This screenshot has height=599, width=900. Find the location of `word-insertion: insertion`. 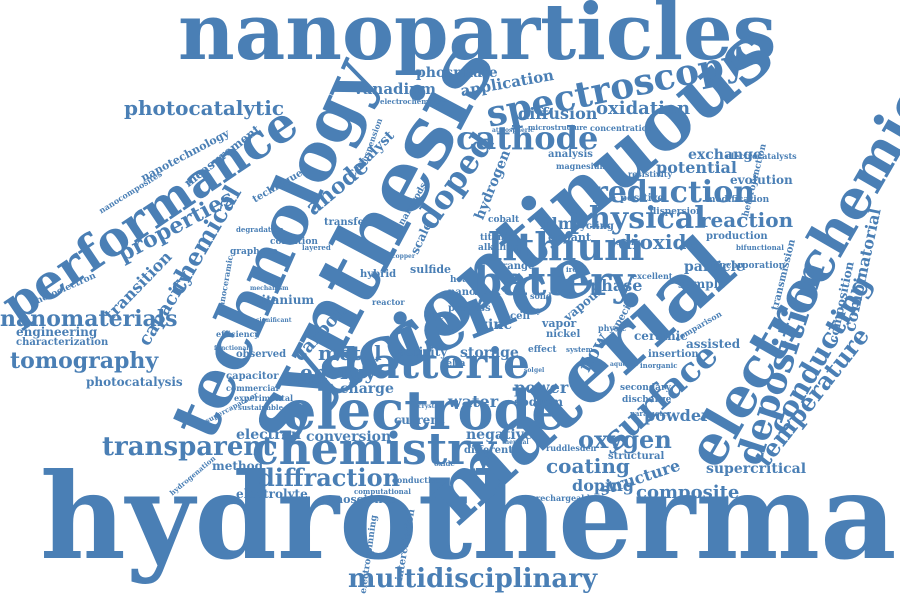

word-insertion: insertion is located at coordinates (673, 354).